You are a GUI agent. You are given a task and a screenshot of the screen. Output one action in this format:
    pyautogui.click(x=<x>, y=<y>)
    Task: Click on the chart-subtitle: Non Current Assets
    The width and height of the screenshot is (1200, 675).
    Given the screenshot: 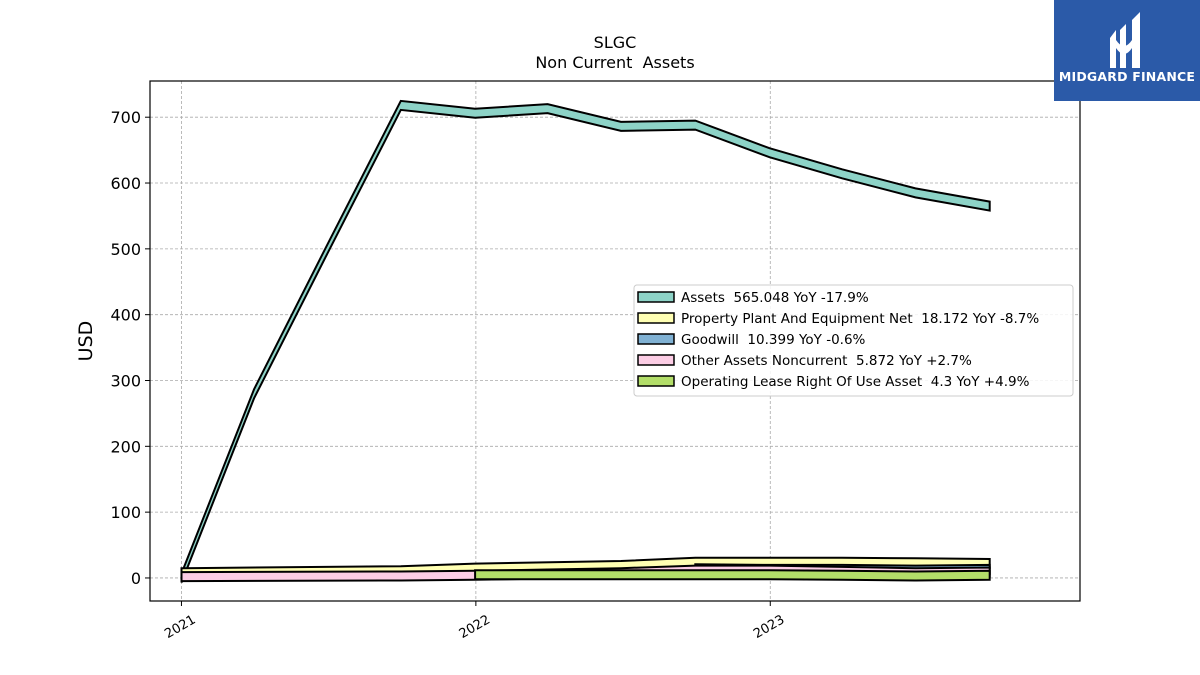 What is the action you would take?
    pyautogui.click(x=614, y=62)
    